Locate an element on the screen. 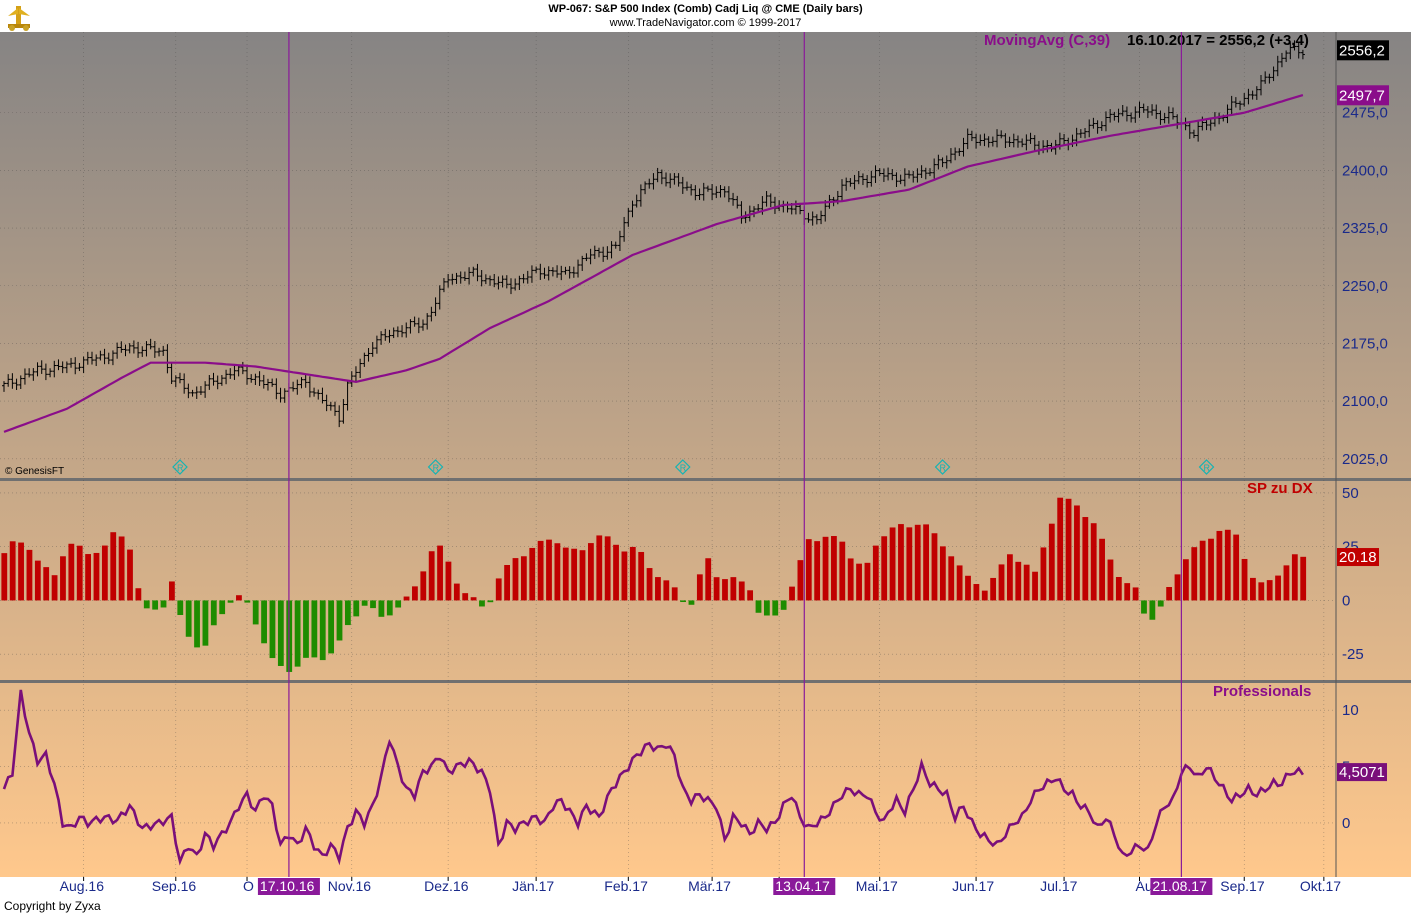 The width and height of the screenshot is (1411, 913). price-tick-label: 2475,0 is located at coordinates (1365, 113).